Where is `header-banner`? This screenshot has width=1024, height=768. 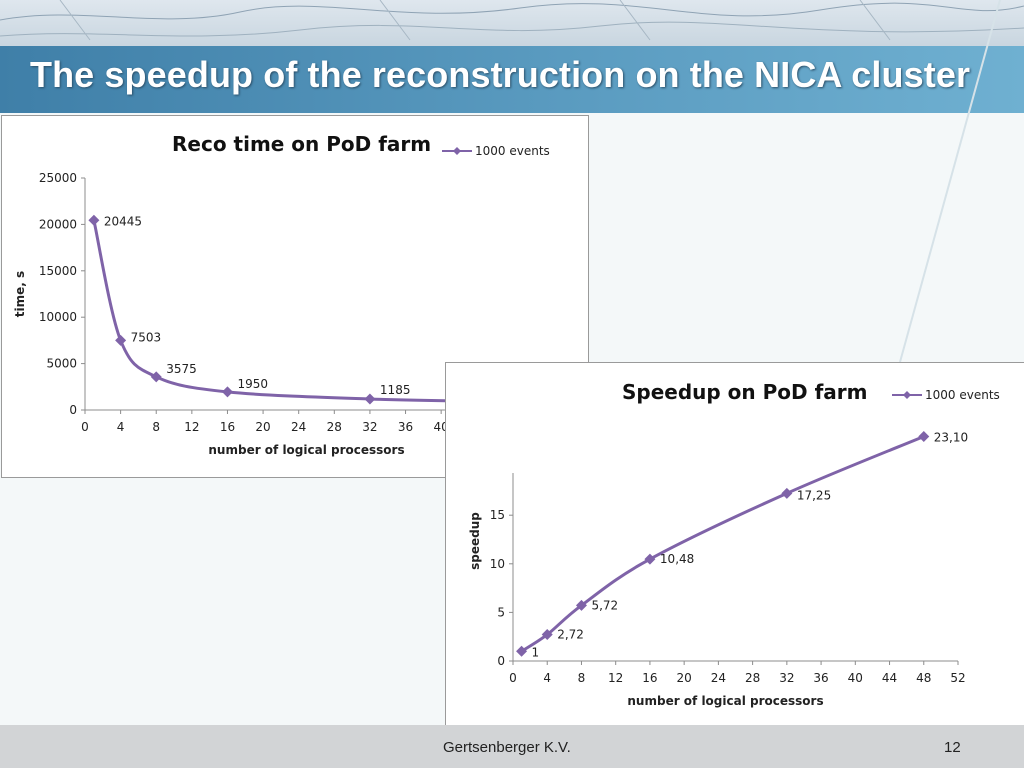
header-banner is located at coordinates (512, 56).